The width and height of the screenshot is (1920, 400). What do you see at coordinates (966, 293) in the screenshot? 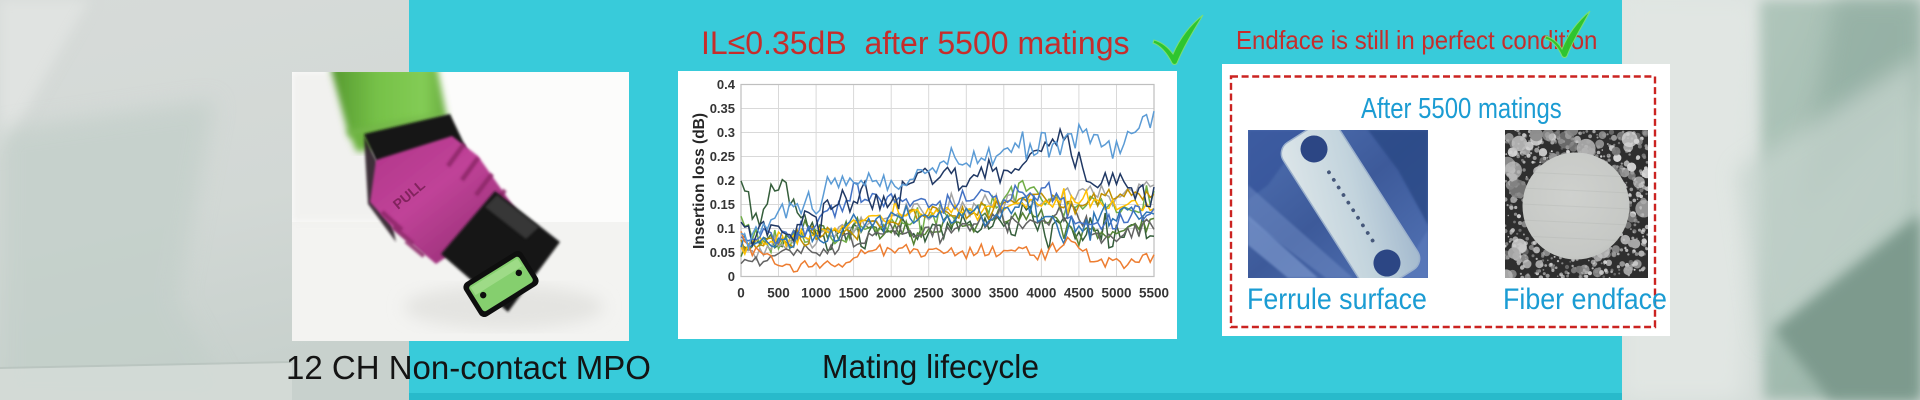
I see `svg-text: 3000` at bounding box center [966, 293].